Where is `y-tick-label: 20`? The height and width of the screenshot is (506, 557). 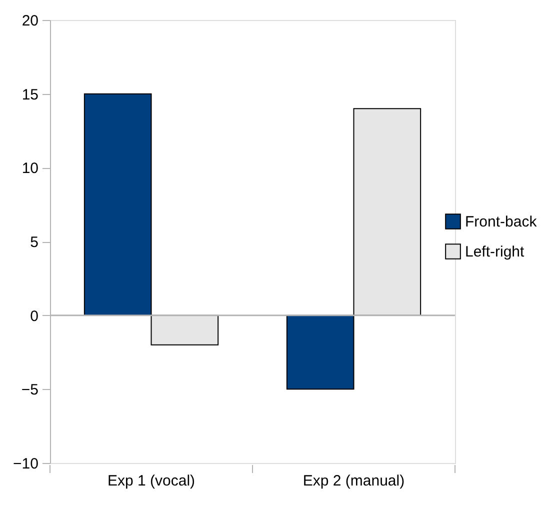
y-tick-label: 20 is located at coordinates (30, 21).